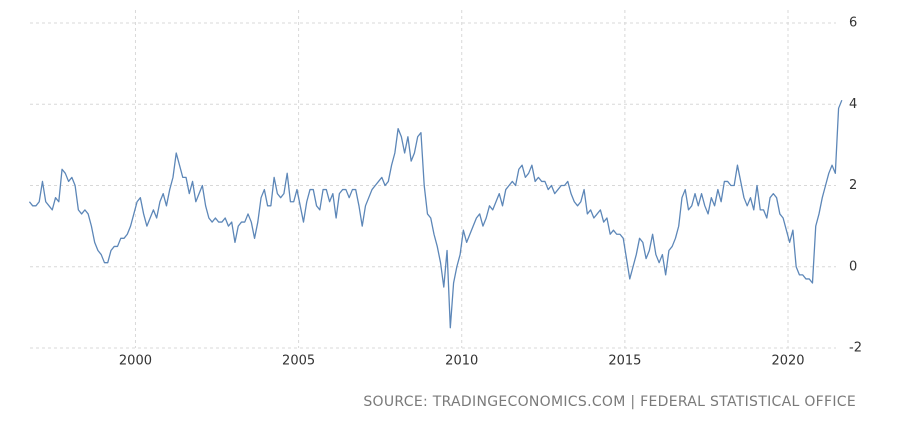  I want to click on x-tick-label: 2005, so click(298, 361).